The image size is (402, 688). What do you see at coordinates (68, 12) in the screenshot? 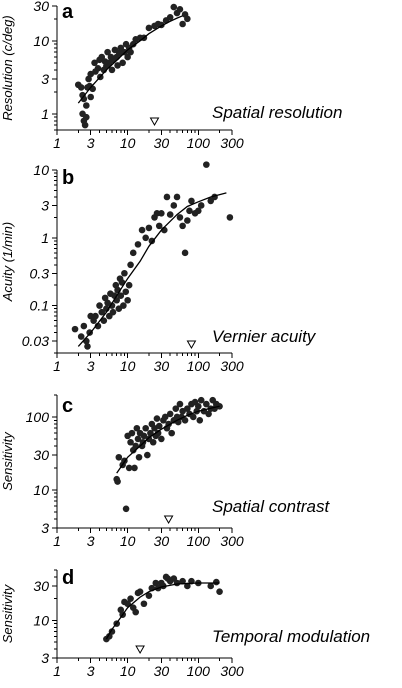
I see `panel-label: a` at bounding box center [68, 12].